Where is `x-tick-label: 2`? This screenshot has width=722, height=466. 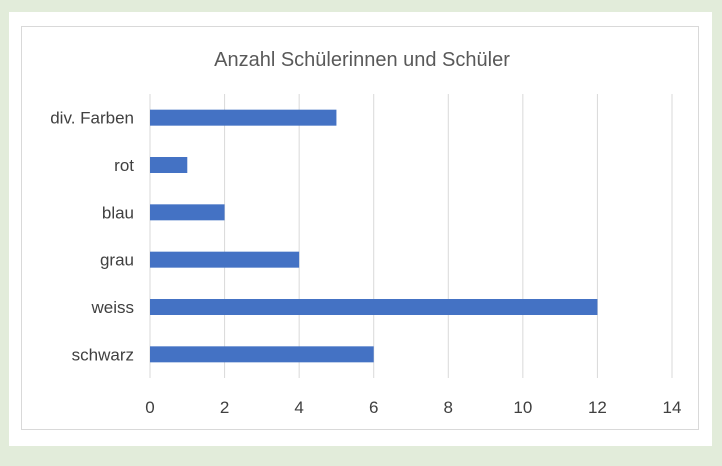 x-tick-label: 2 is located at coordinates (224, 407).